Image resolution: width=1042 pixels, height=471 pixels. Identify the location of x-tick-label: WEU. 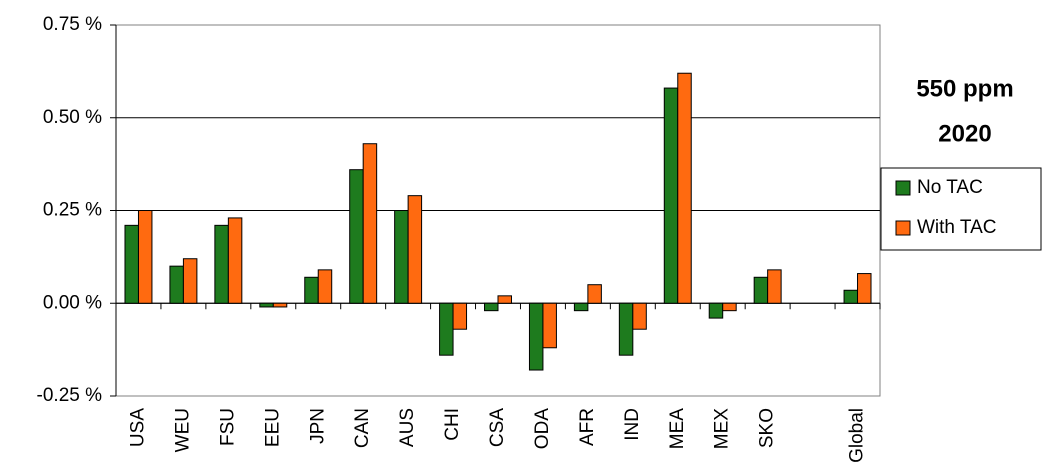
(182, 430).